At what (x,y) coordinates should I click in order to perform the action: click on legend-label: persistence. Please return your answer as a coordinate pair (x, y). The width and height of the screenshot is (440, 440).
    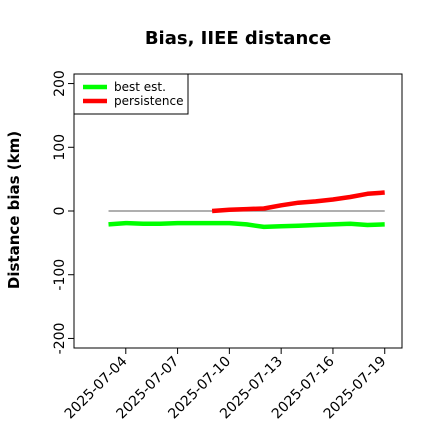
    Looking at the image, I should click on (148, 101).